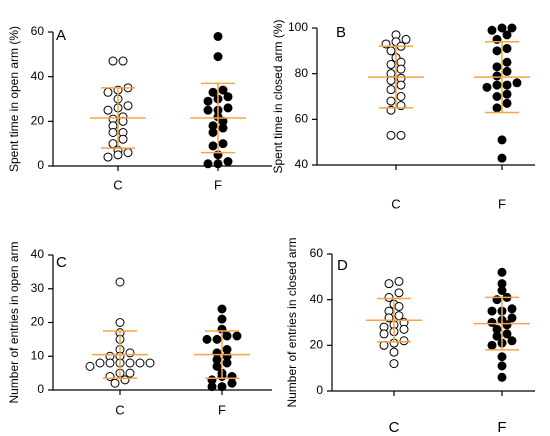  Describe the element at coordinates (298, 27) in the screenshot. I see `y-tick-label: 100` at that location.